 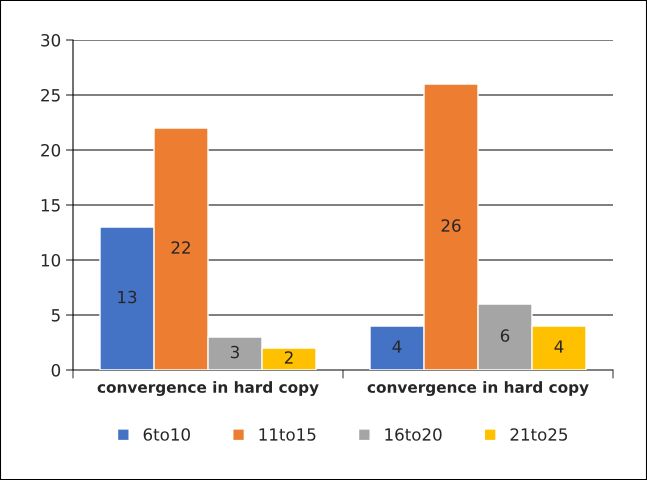 I want to click on data-label: 6, so click(x=505, y=335).